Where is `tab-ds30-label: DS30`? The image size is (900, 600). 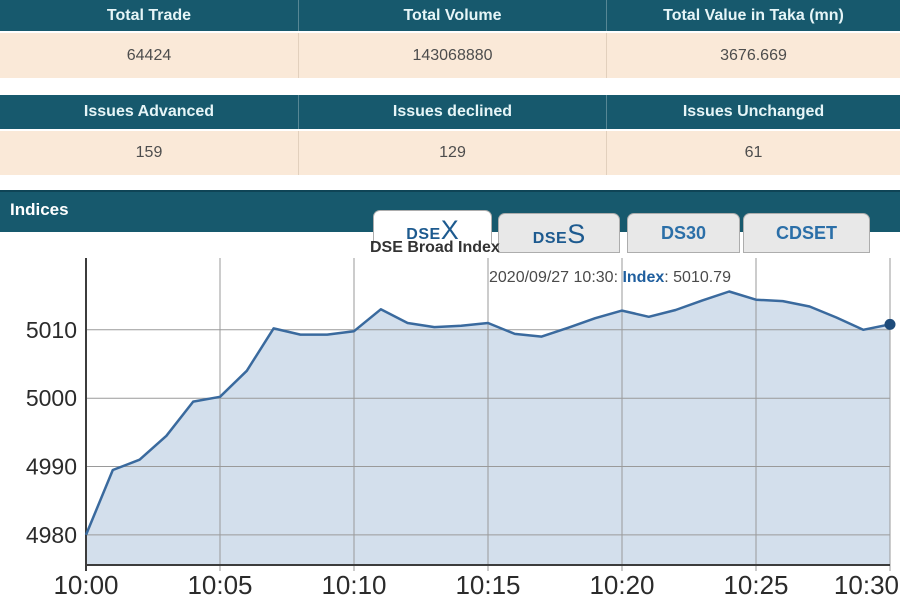
tab-ds30-label: DS30 is located at coordinates (683, 232).